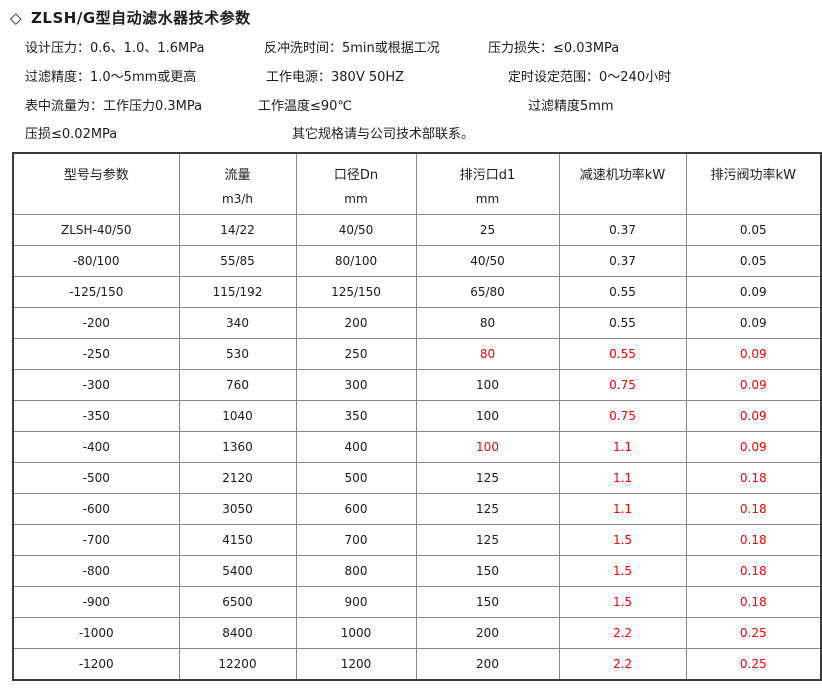 The height and width of the screenshot is (690, 822). I want to click on table-row: -200 340 200 80 0.55 0.09, so click(417, 323).